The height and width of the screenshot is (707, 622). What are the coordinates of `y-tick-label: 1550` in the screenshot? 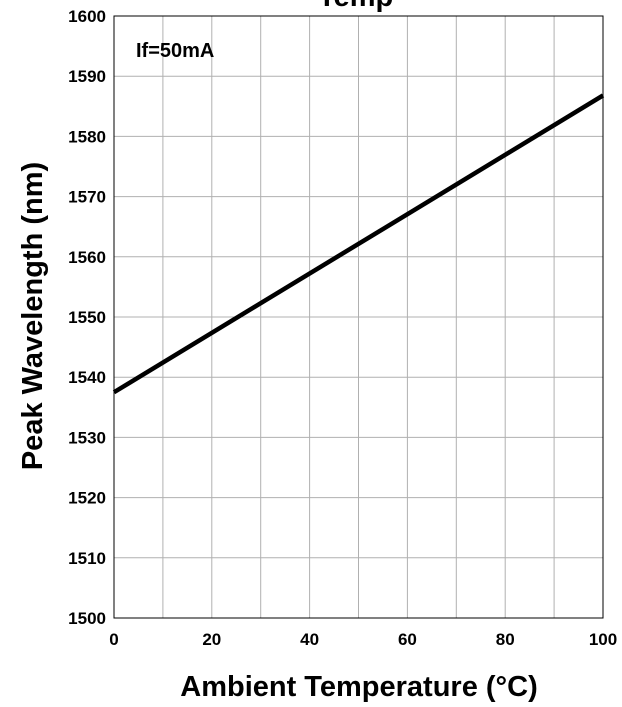 It's located at (87, 317).